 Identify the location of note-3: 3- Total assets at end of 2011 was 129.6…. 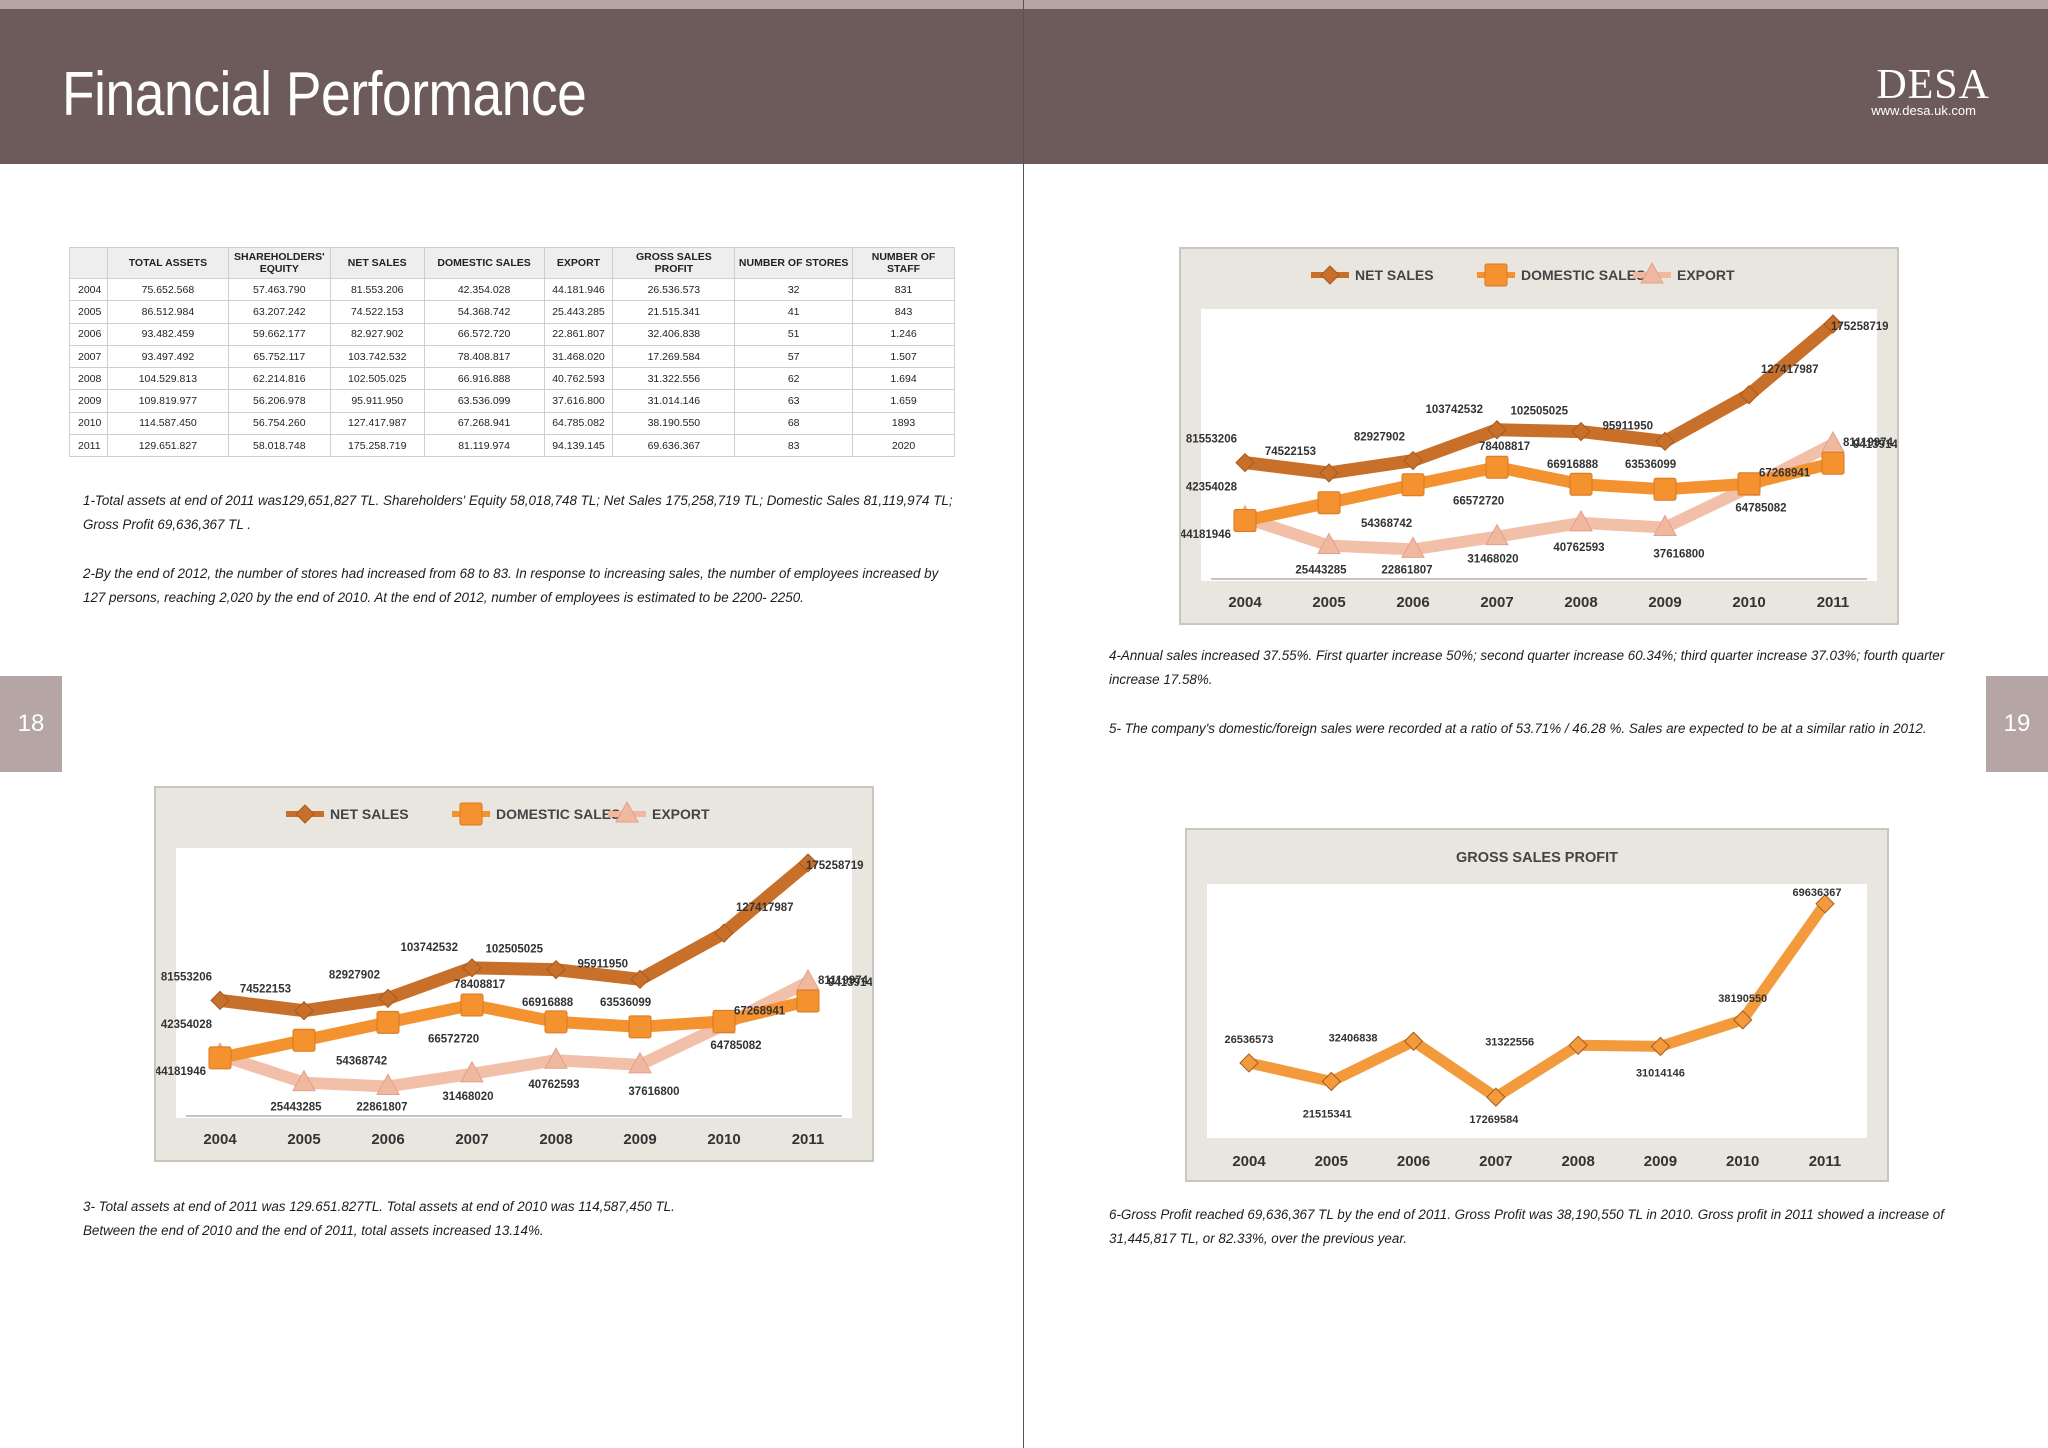
(379, 1218).